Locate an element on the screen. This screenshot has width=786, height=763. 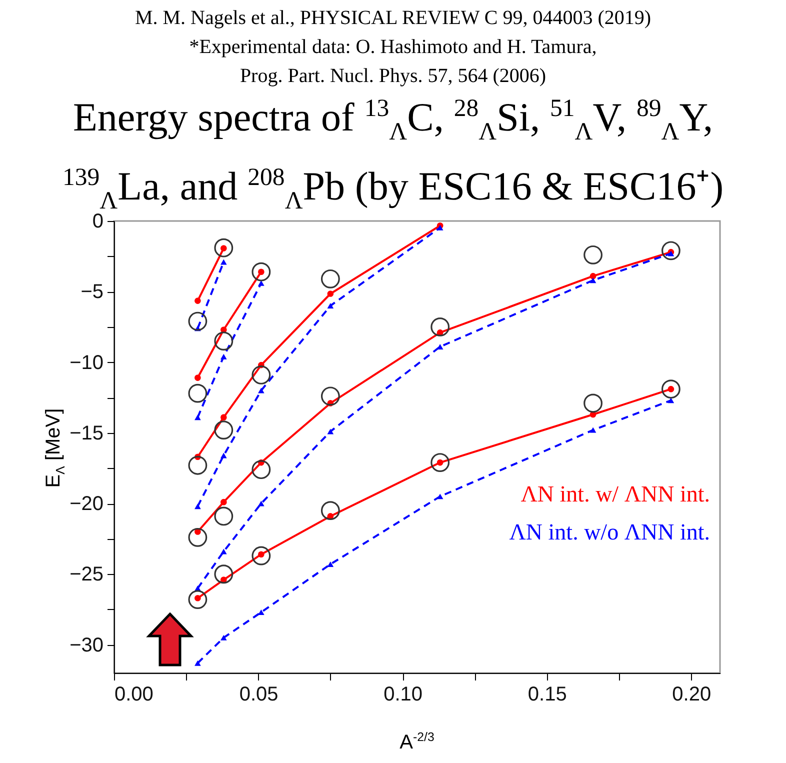
y-tick-label: 0 is located at coordinates (98, 221).